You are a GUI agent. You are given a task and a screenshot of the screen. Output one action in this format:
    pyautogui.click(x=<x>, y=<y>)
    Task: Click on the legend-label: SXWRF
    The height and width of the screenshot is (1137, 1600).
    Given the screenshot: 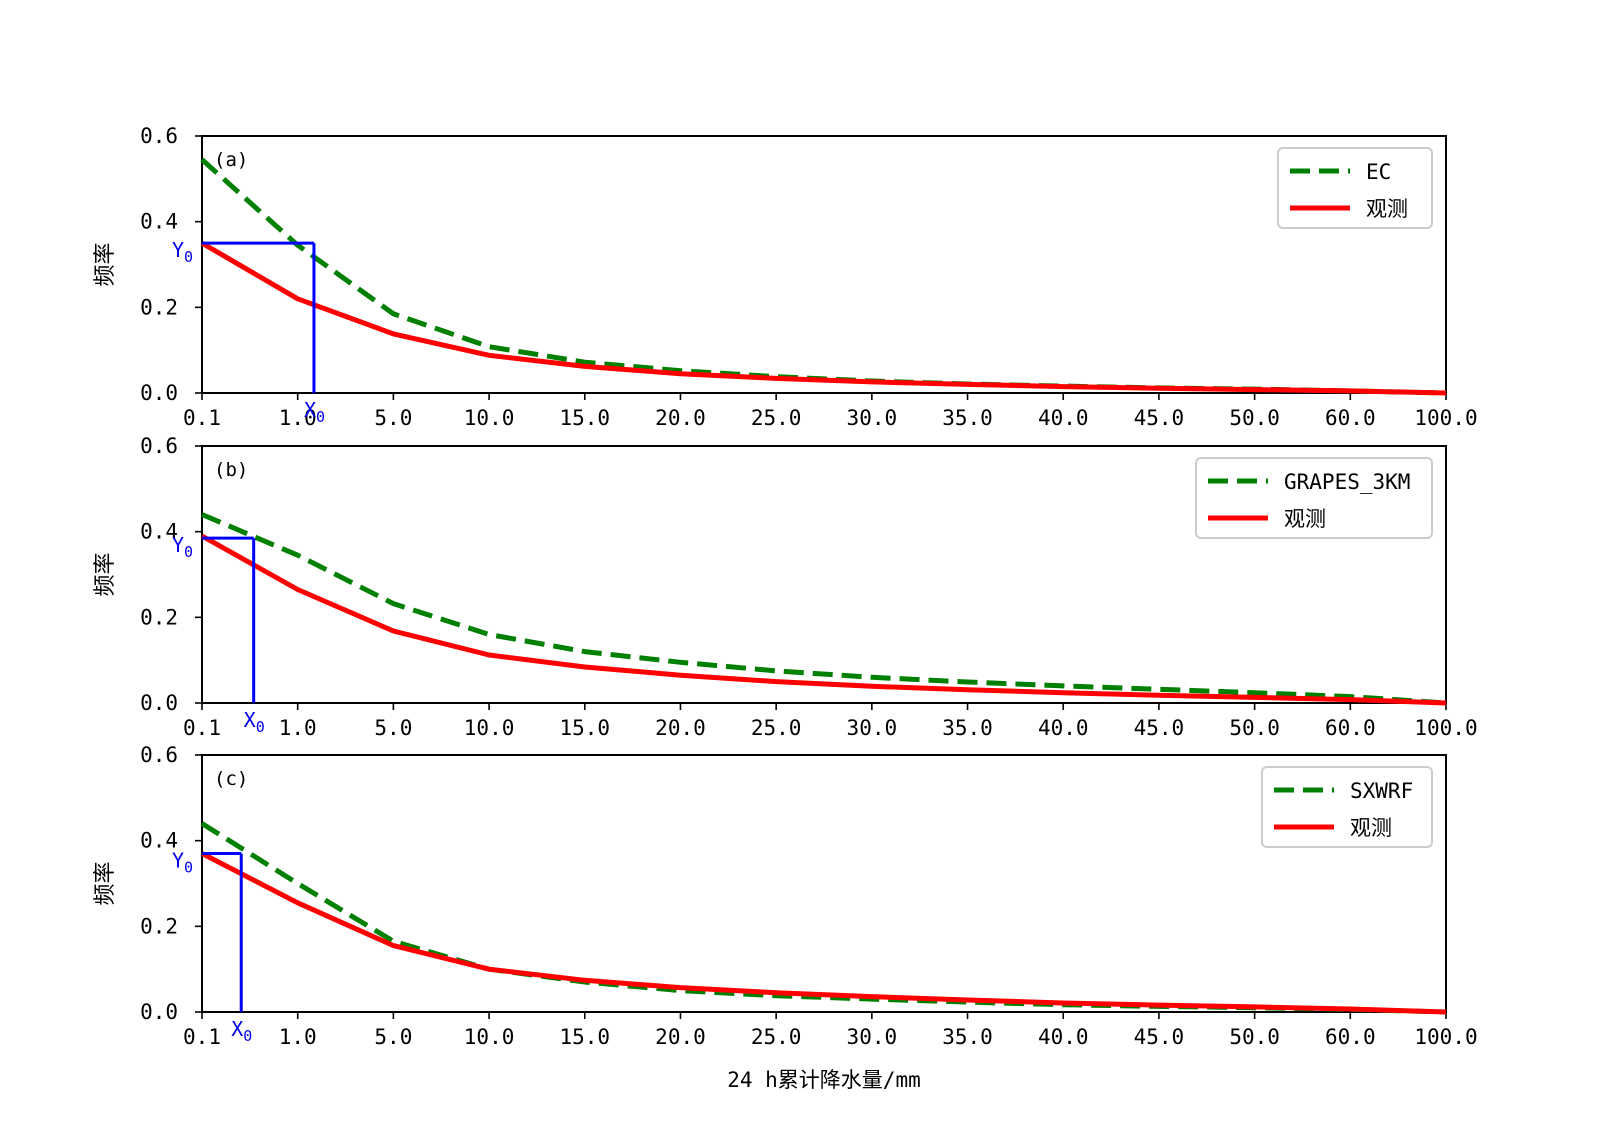 What is the action you would take?
    pyautogui.click(x=1381, y=791)
    